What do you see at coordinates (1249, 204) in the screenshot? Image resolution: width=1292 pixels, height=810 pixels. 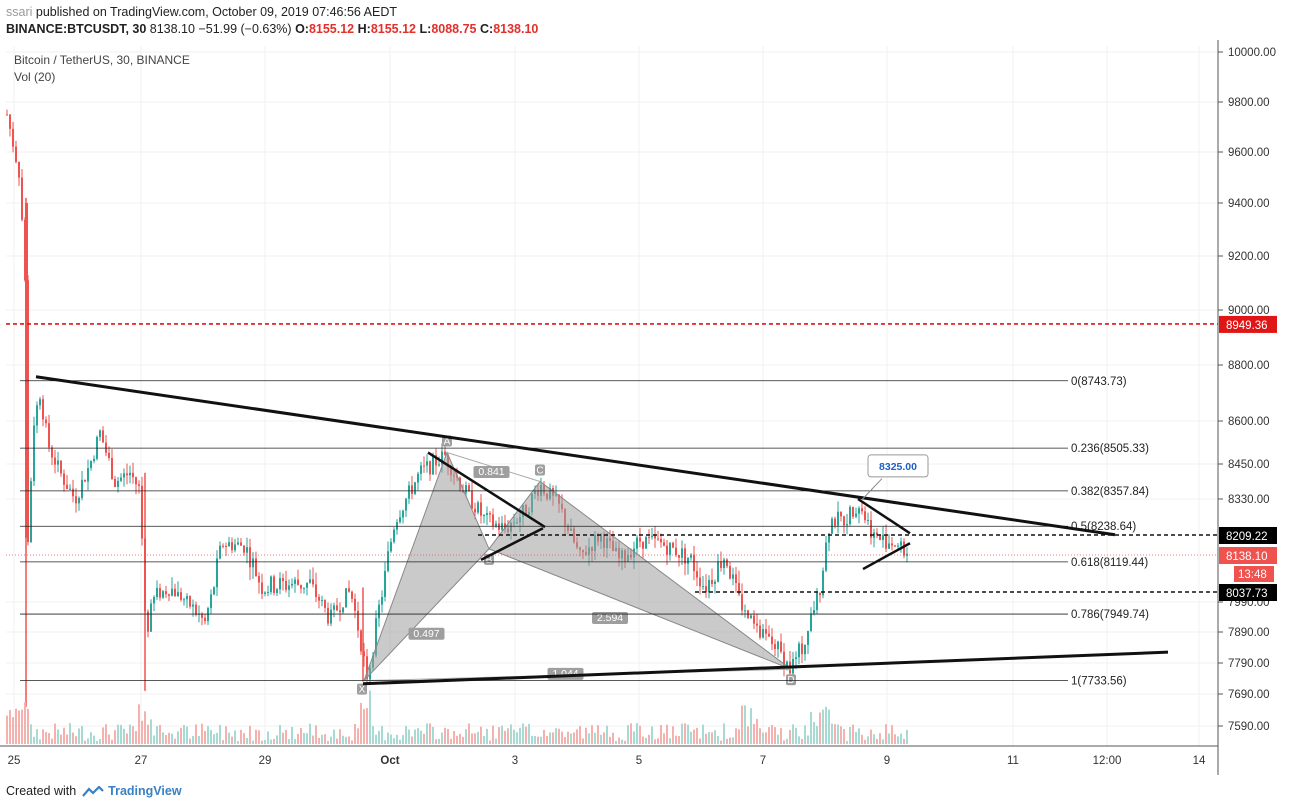 I see `price-tick-label: 9400.00` at bounding box center [1249, 204].